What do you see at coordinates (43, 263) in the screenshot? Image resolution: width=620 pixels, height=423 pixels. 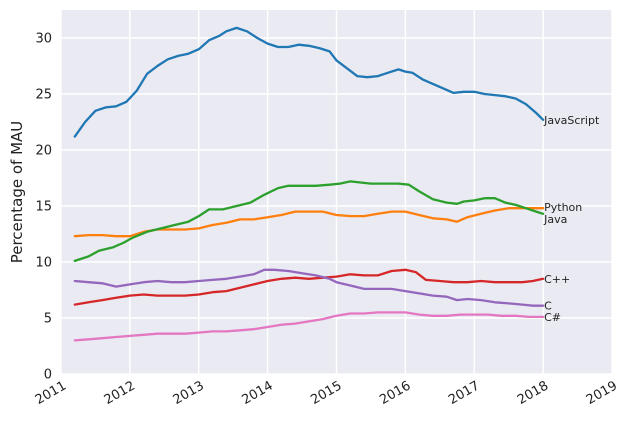 I see `y-tick-label: 10` at bounding box center [43, 263].